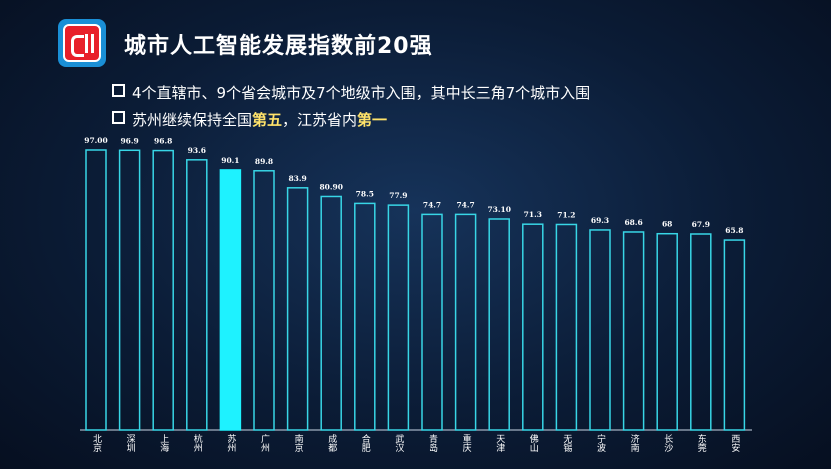 This screenshot has height=469, width=831. I want to click on x-tick-label: 无锡, so click(566, 443).